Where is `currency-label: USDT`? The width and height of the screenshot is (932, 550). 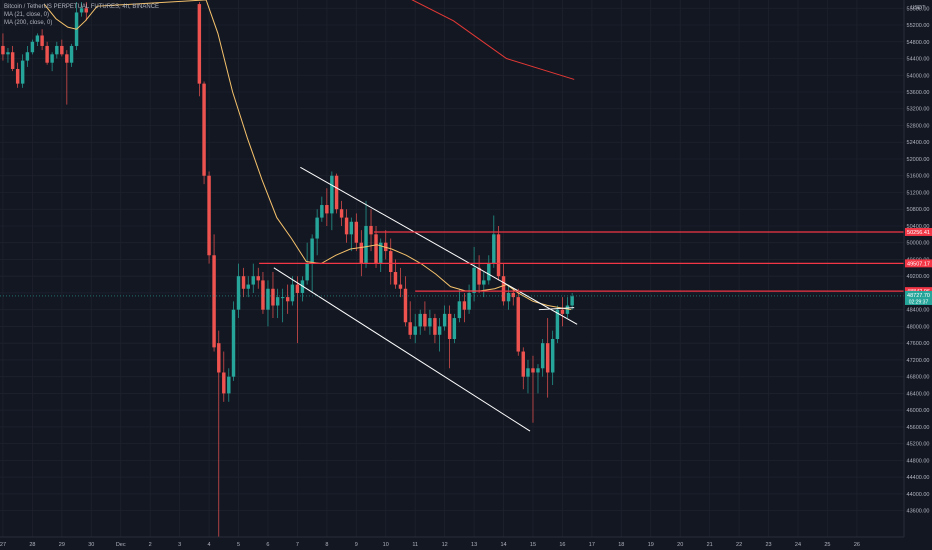
currency-label: USDT is located at coordinates (919, 8).